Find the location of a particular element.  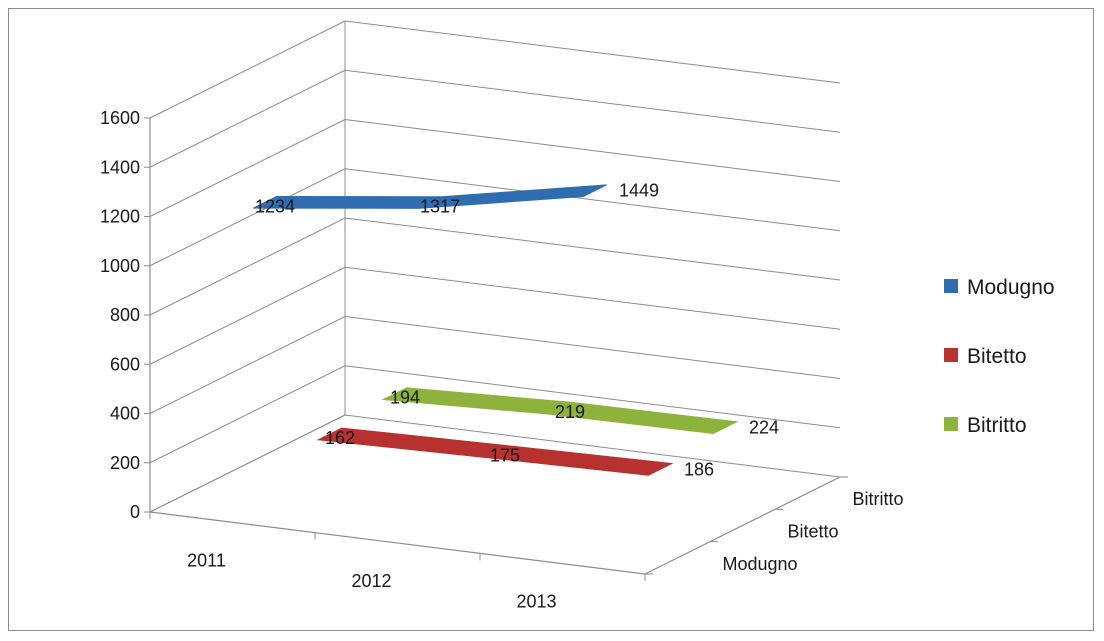

data-label: 1234 is located at coordinates (275, 206).